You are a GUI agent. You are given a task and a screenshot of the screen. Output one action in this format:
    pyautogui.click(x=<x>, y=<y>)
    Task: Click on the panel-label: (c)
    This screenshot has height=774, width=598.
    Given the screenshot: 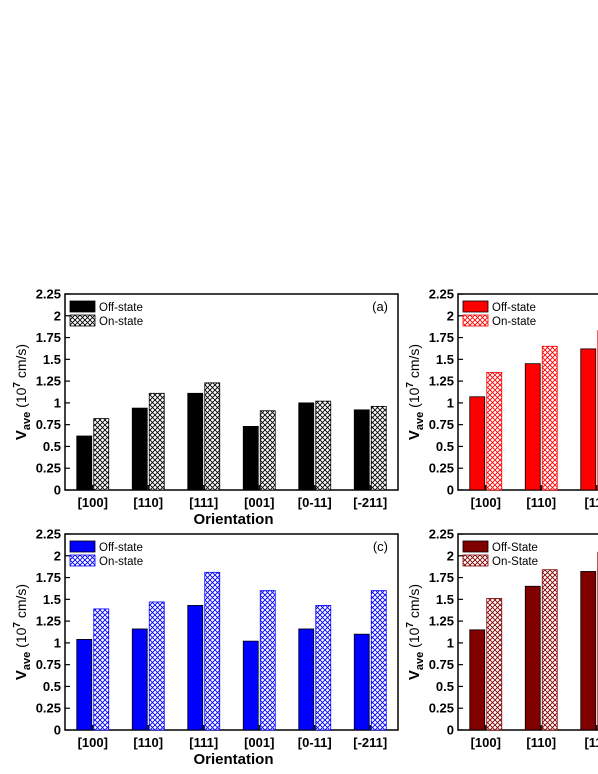 What is the action you would take?
    pyautogui.click(x=380, y=546)
    